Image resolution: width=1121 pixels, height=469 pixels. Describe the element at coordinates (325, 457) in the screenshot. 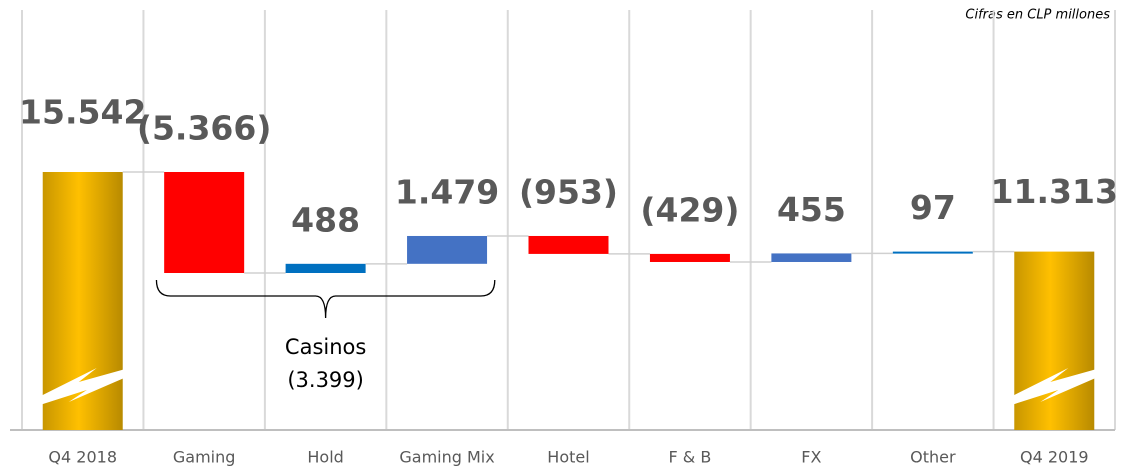

I see `x-tick-label: Hold` at that location.